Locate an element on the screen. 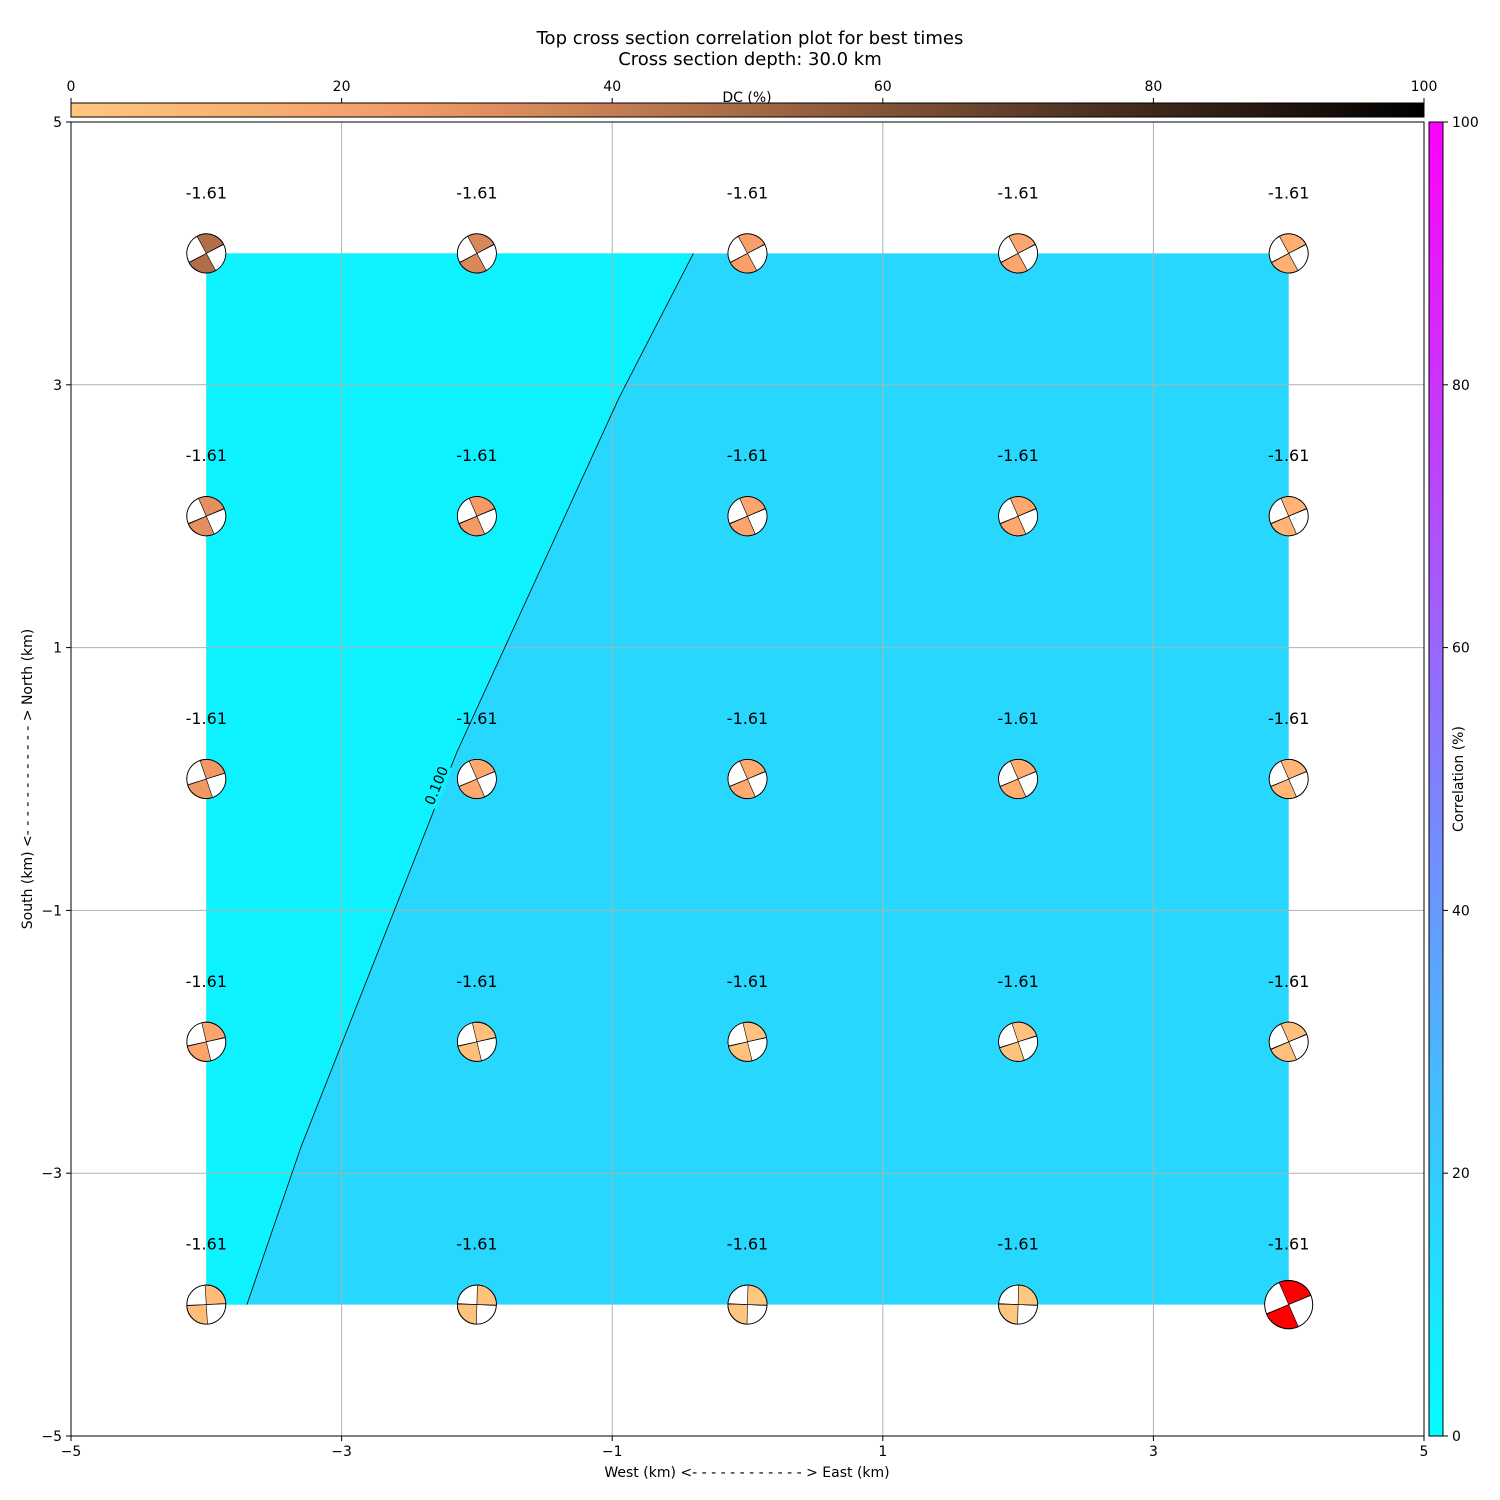 The width and height of the screenshot is (1500, 1500). dc-colorbar-ticks: 0 20 40 60 80 100 is located at coordinates (752, 91).